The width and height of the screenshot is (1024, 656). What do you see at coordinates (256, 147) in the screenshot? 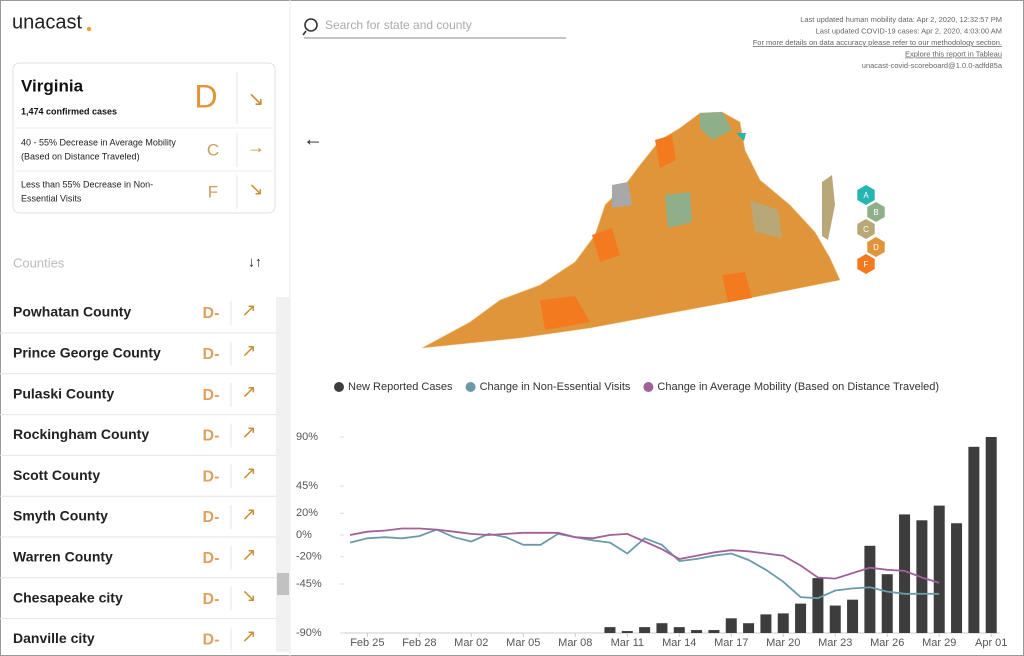
I see `metric-trend: →` at bounding box center [256, 147].